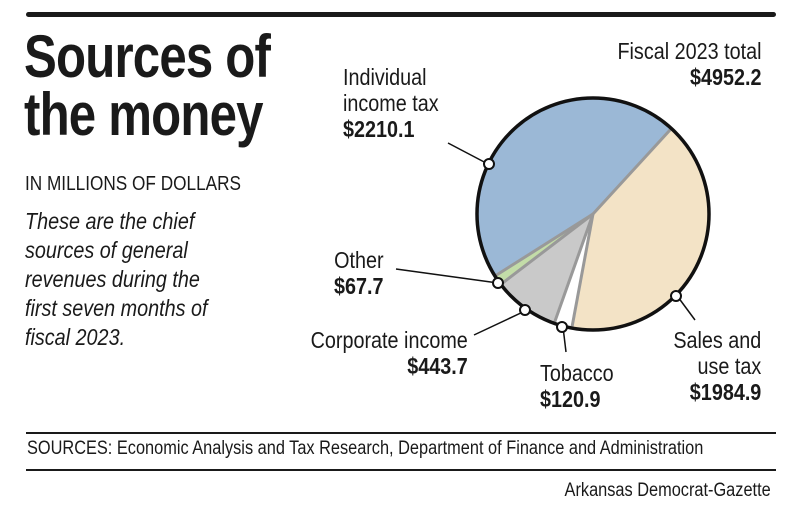 The image size is (800, 521). Describe the element at coordinates (401, 14) in the screenshot. I see `top-rule` at that location.